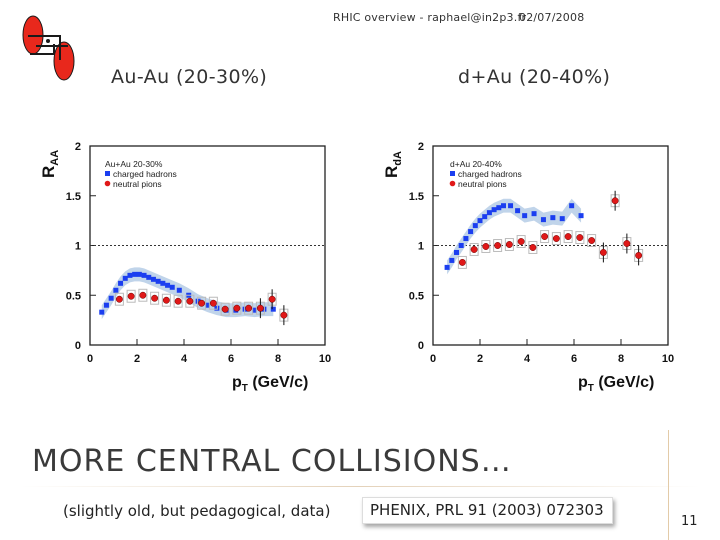  I want to click on subtitle-left: Au-Au (20-30%), so click(189, 77).